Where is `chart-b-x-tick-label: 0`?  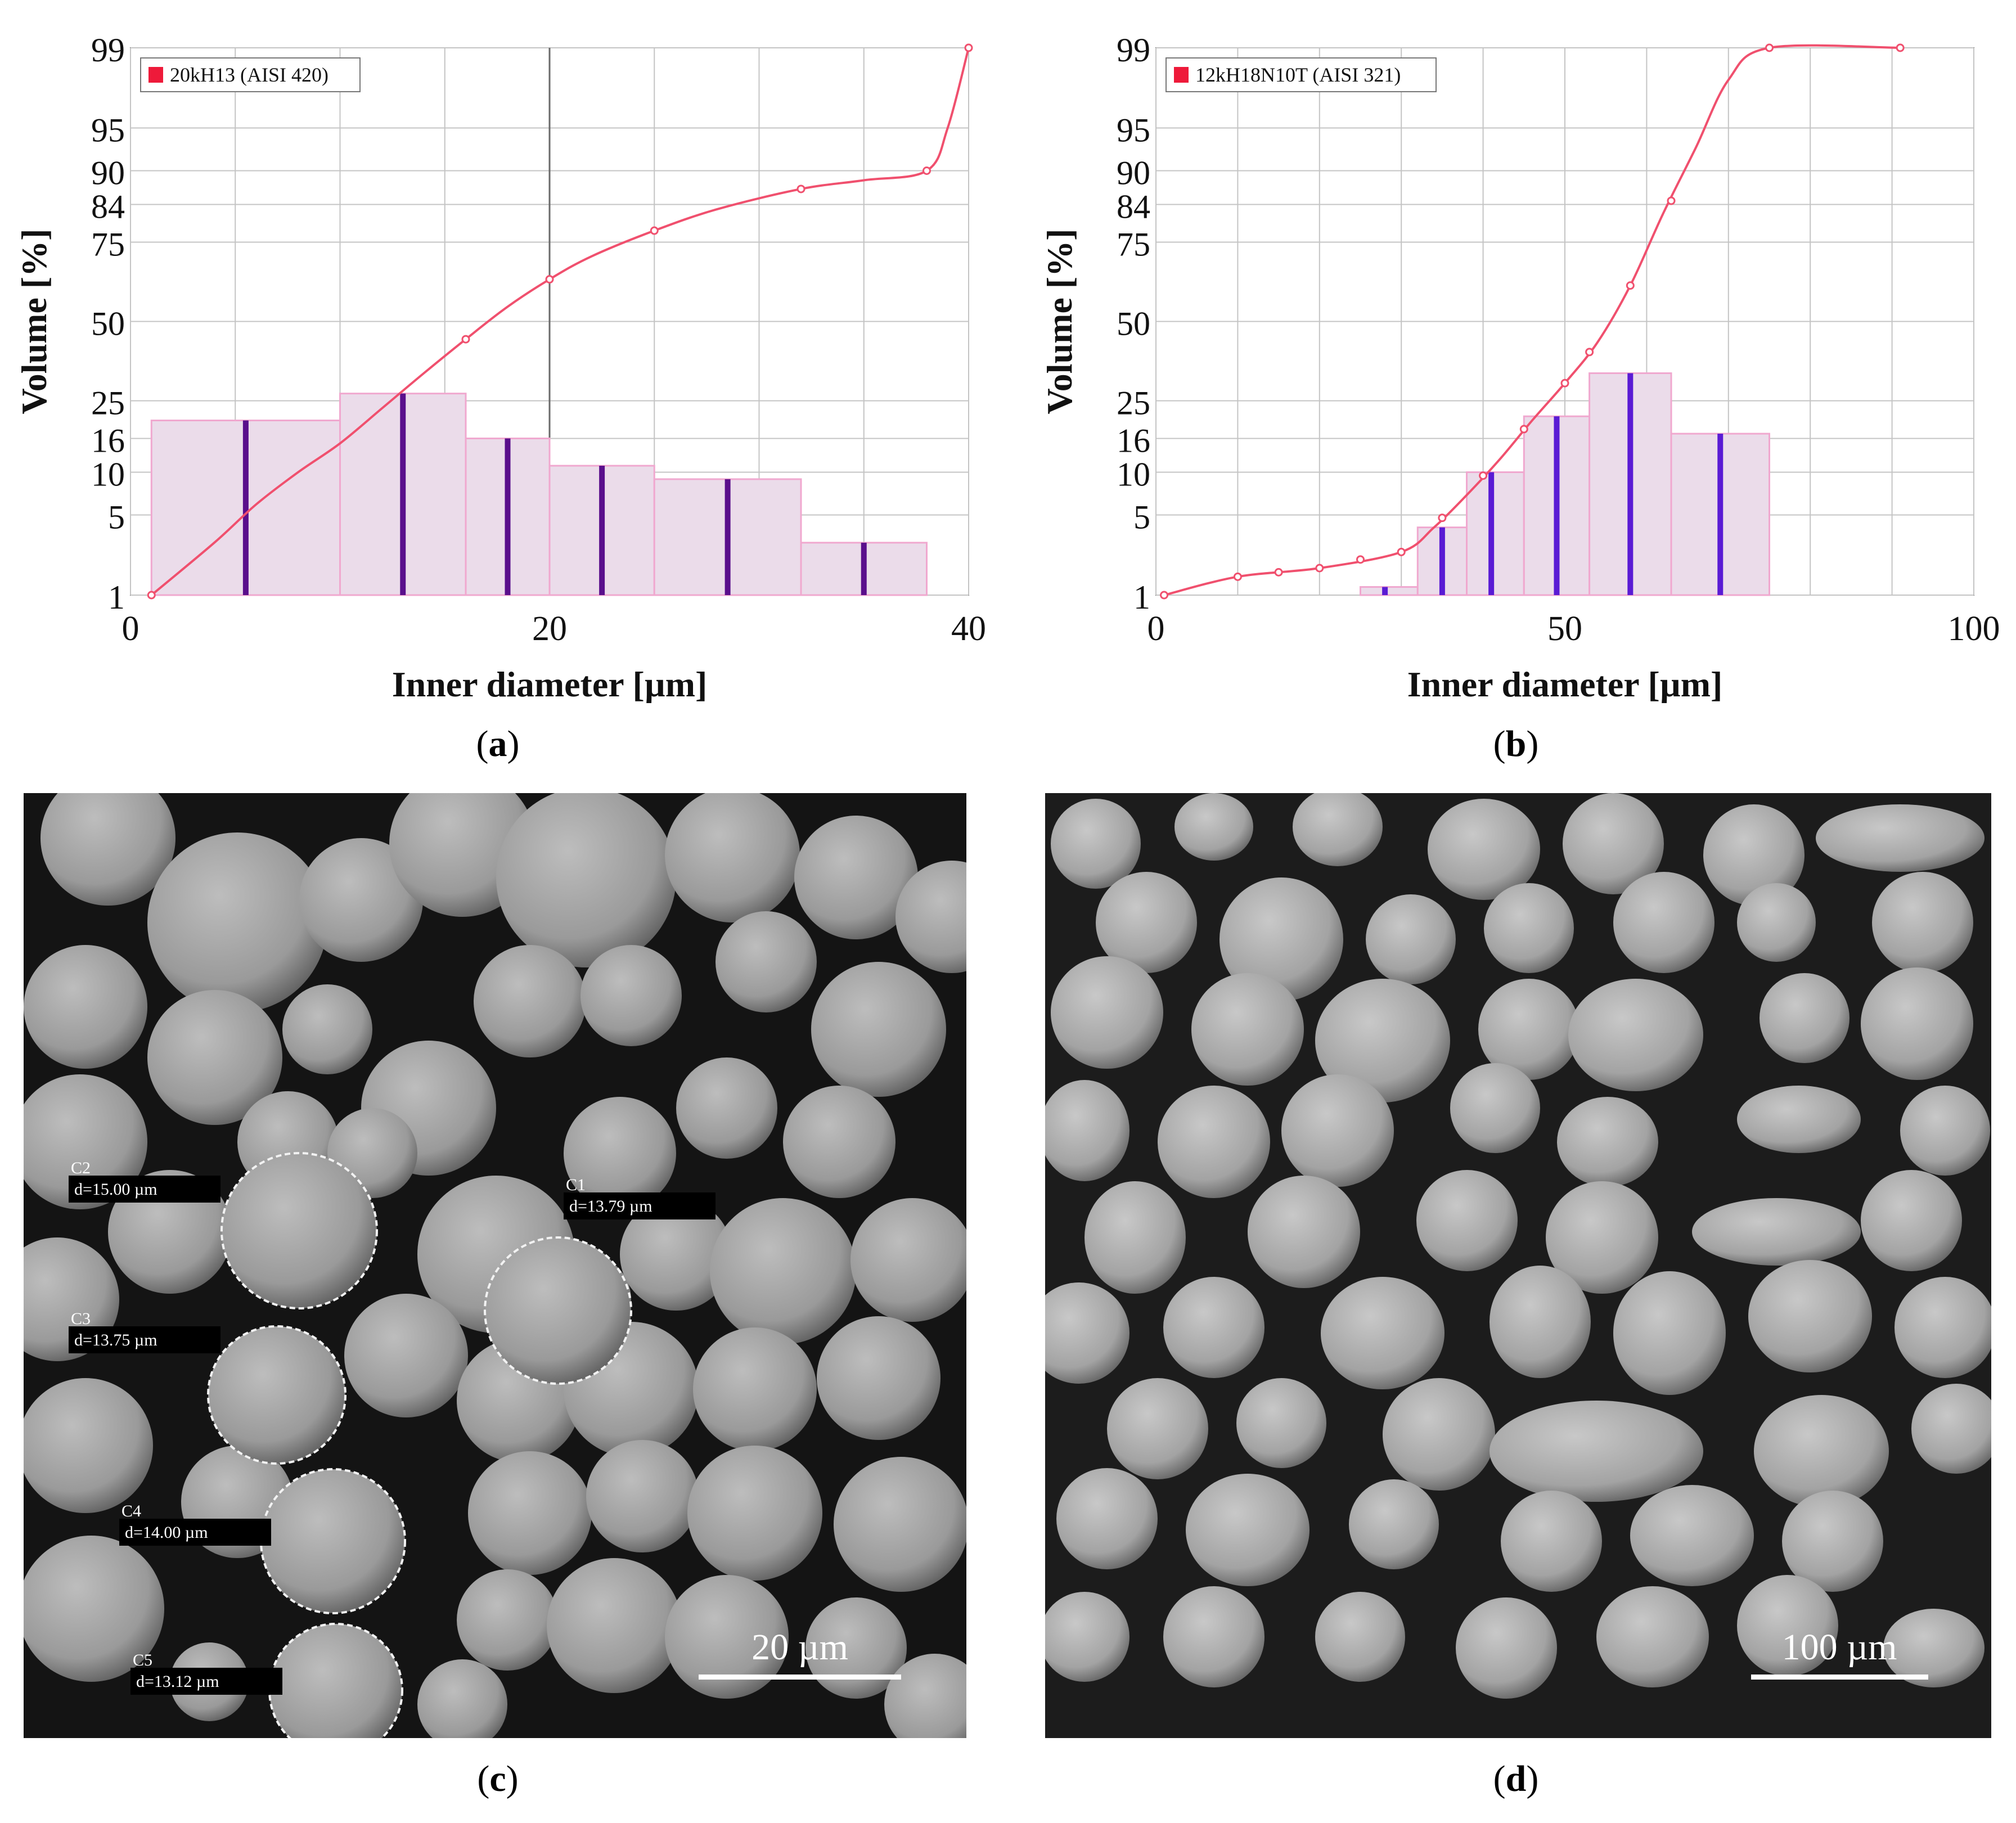 chart-b-x-tick-label: 0 is located at coordinates (1156, 629).